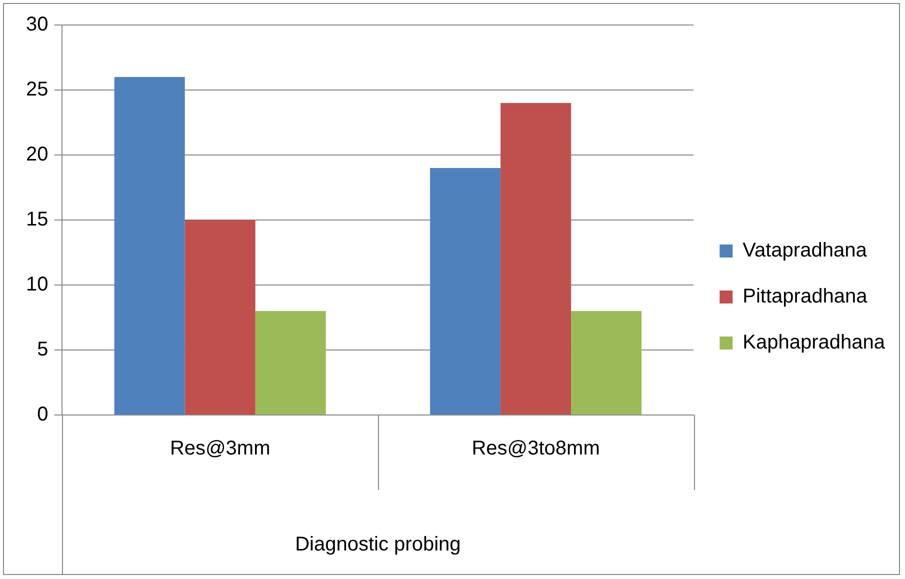 The image size is (905, 579). I want to click on y-tick-label: 5, so click(42, 349).